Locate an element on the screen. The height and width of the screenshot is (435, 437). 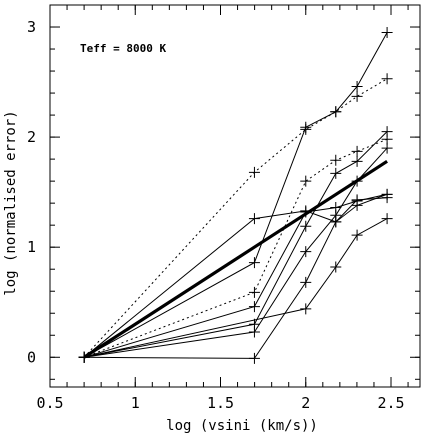
x-tick-label: 1.5 is located at coordinates (220, 403).